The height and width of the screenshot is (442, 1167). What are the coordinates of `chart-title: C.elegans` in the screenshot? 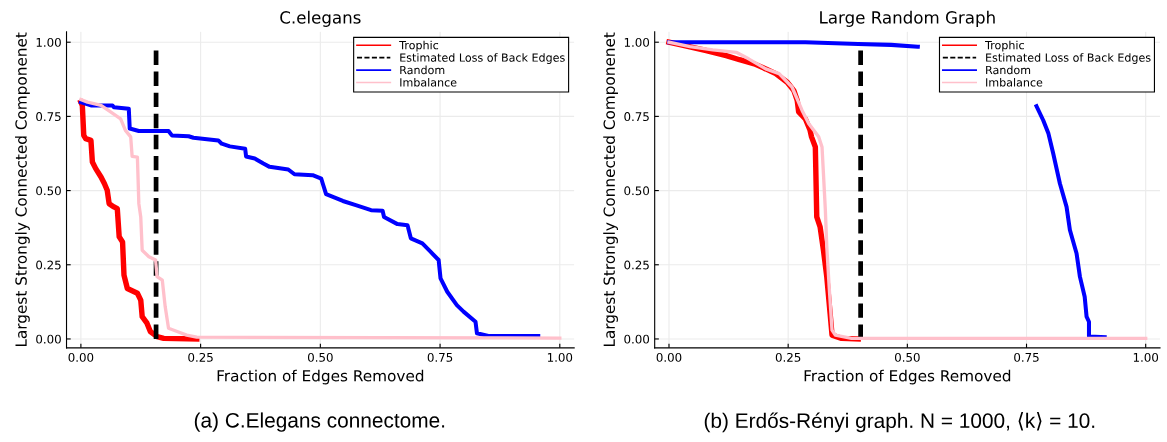 It's located at (320, 18).